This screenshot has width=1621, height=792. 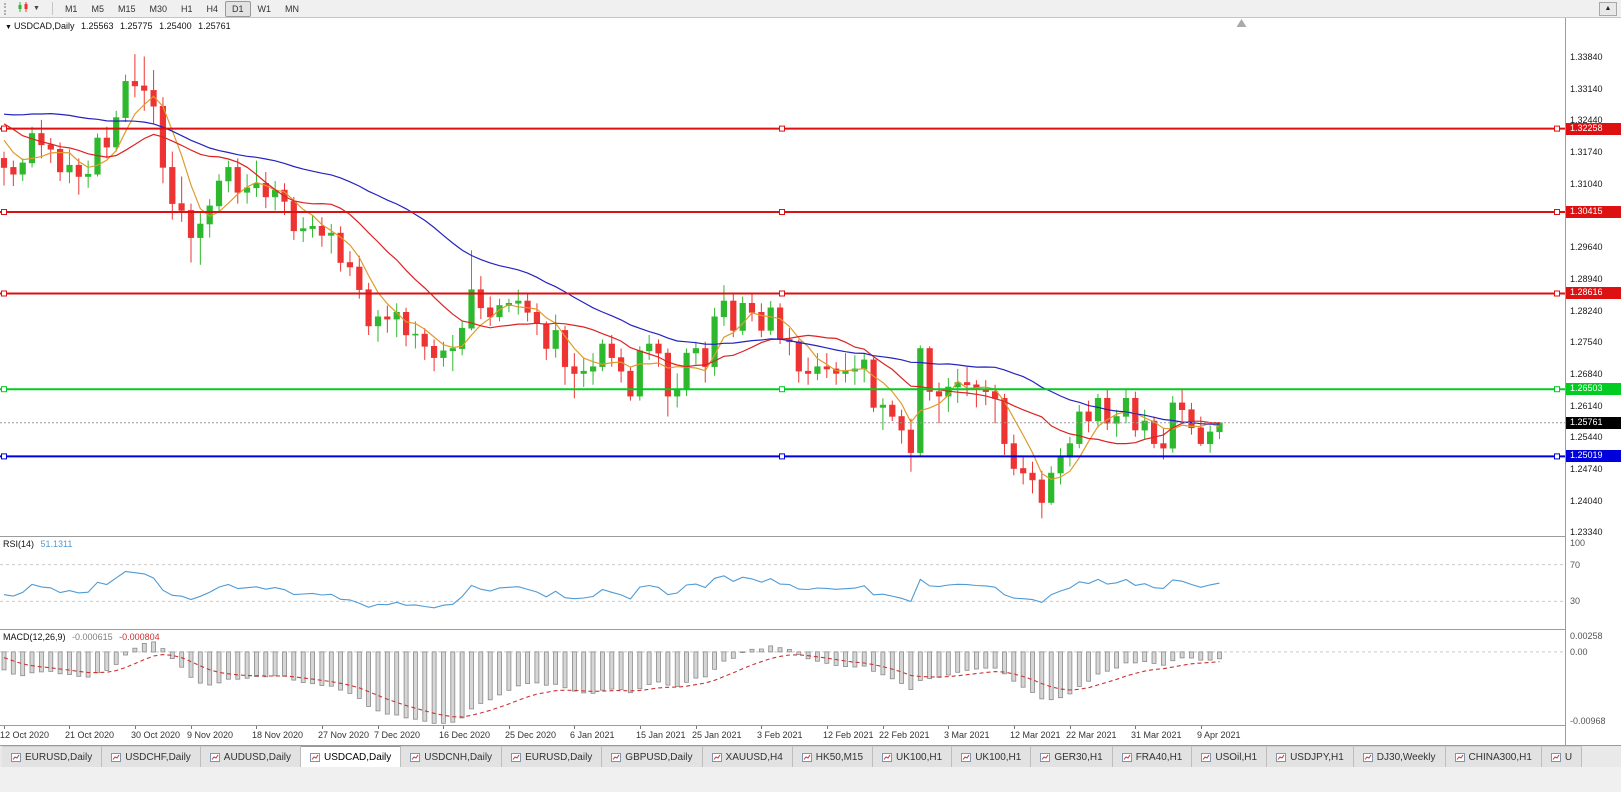 What do you see at coordinates (531, 735) in the screenshot?
I see `date-axis-label: 25 Dec 2020` at bounding box center [531, 735].